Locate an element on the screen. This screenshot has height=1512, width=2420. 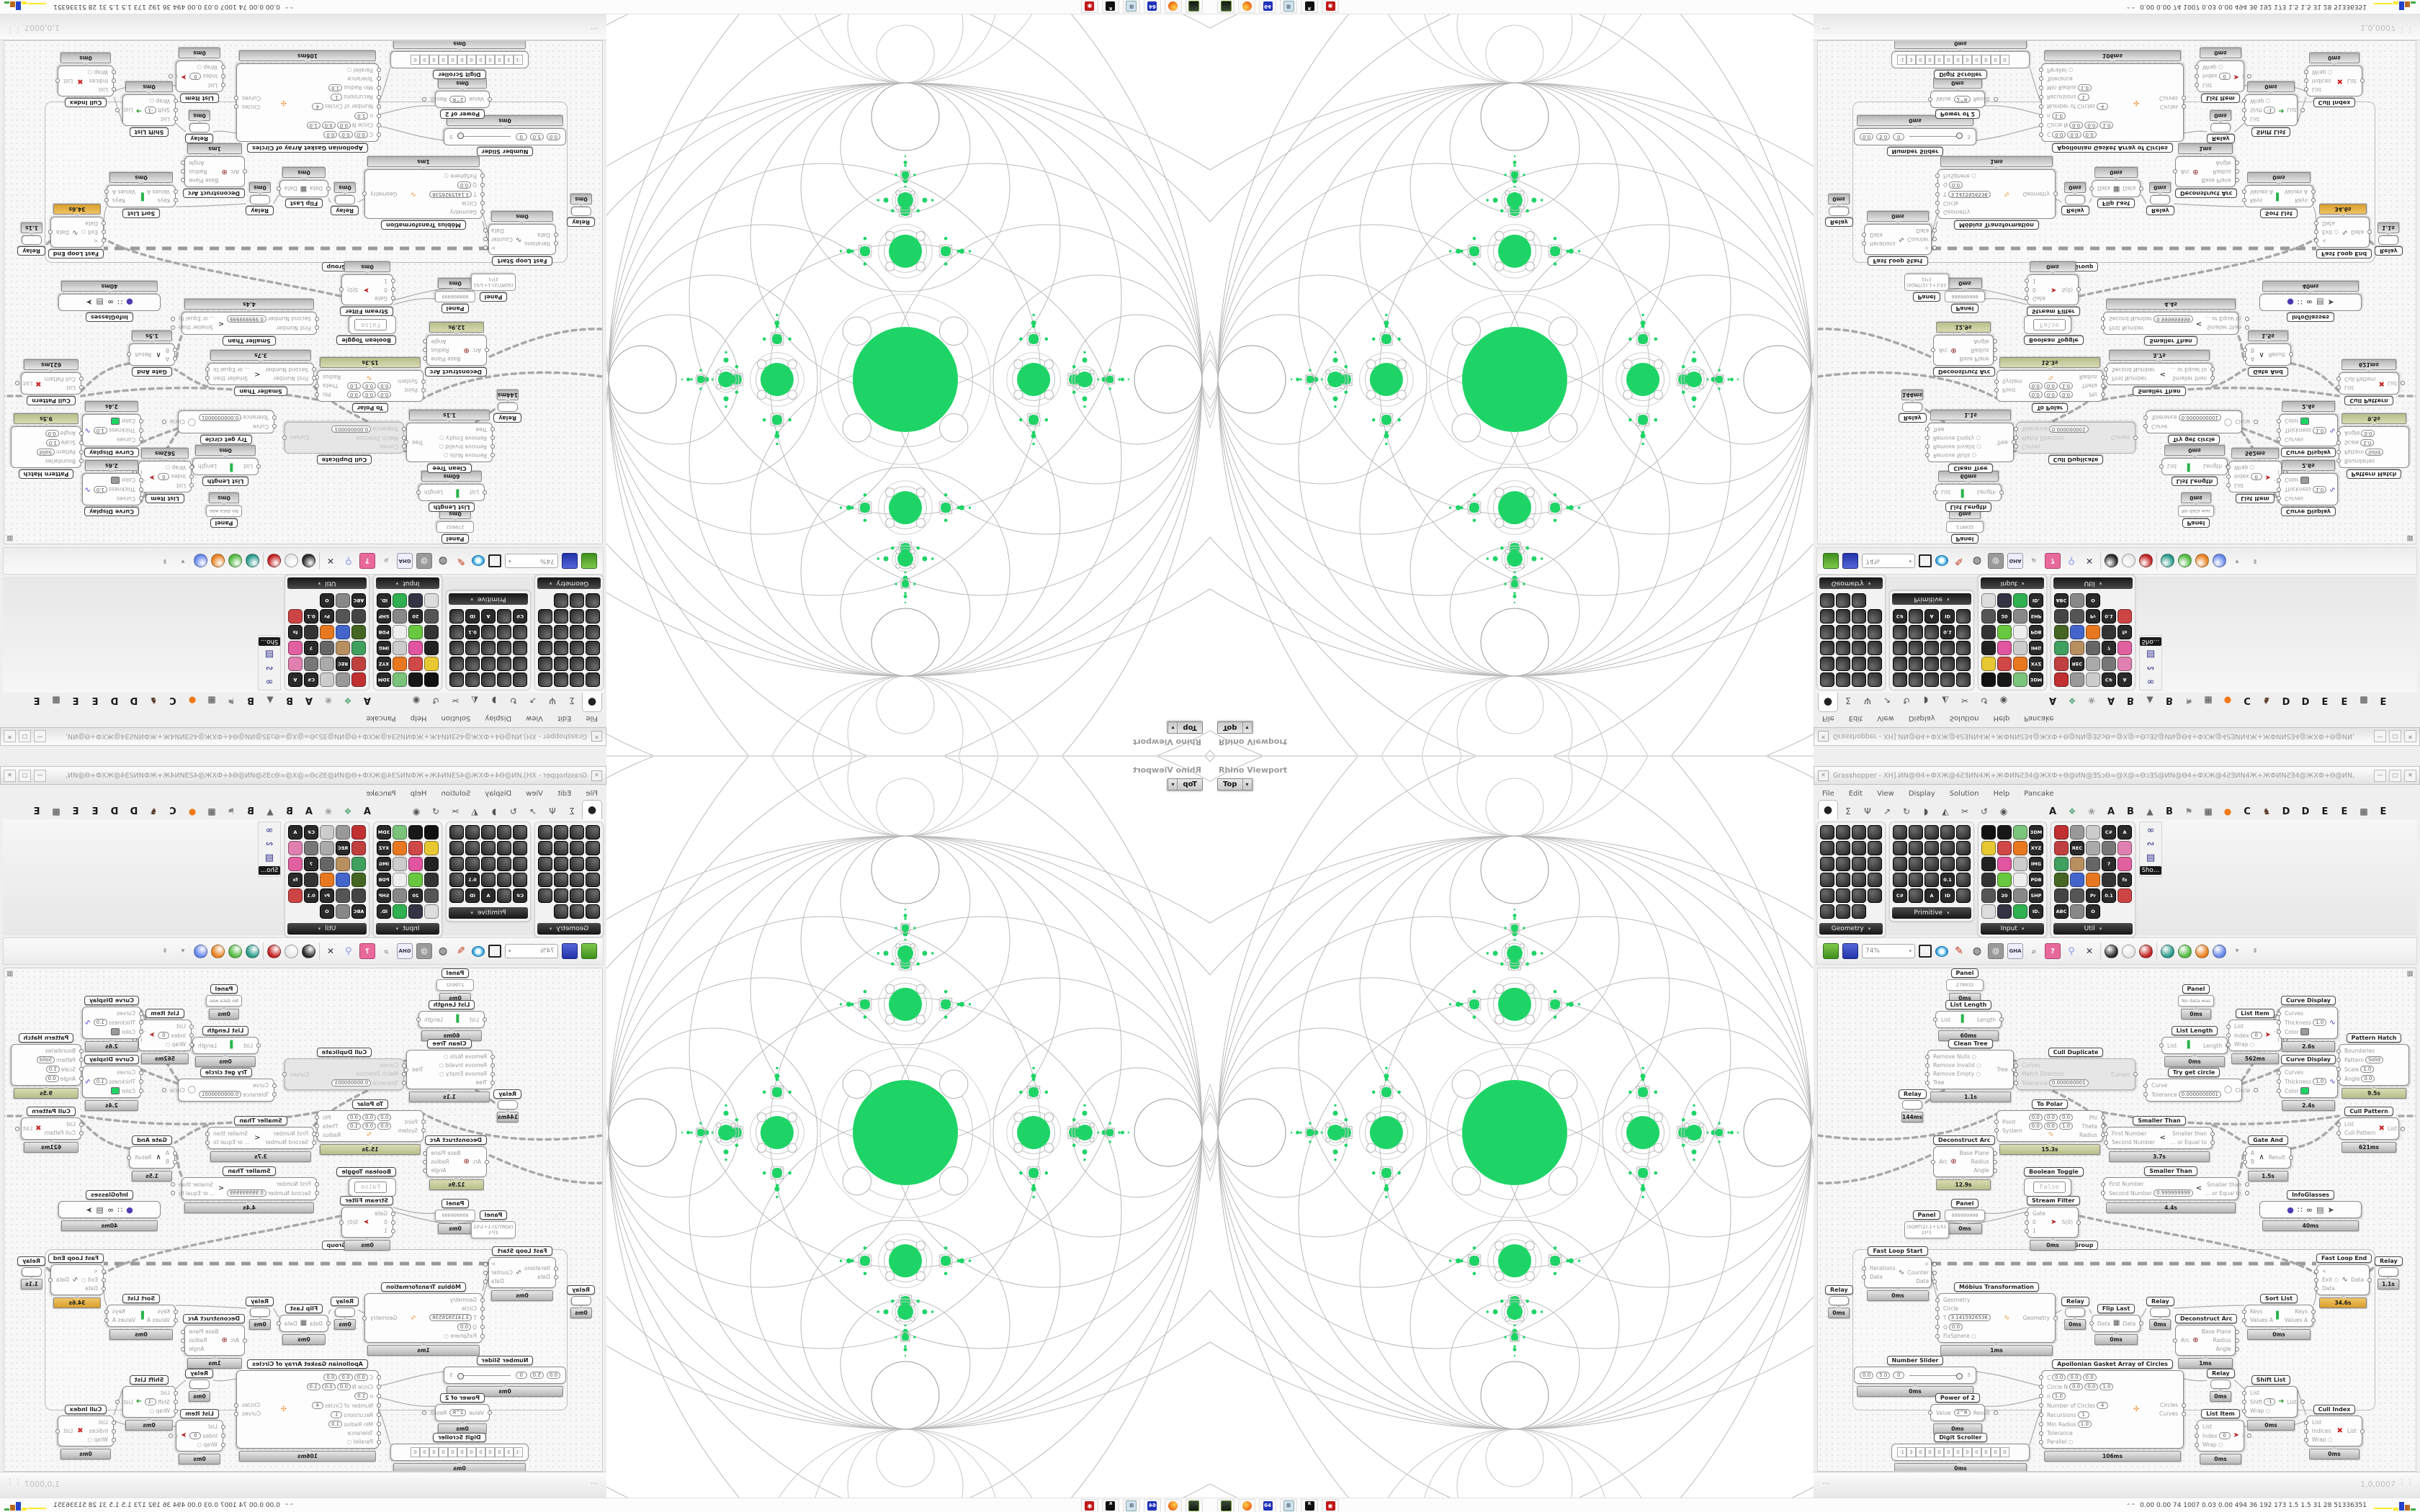
assemblies-button: GHA is located at coordinates (405, 561).